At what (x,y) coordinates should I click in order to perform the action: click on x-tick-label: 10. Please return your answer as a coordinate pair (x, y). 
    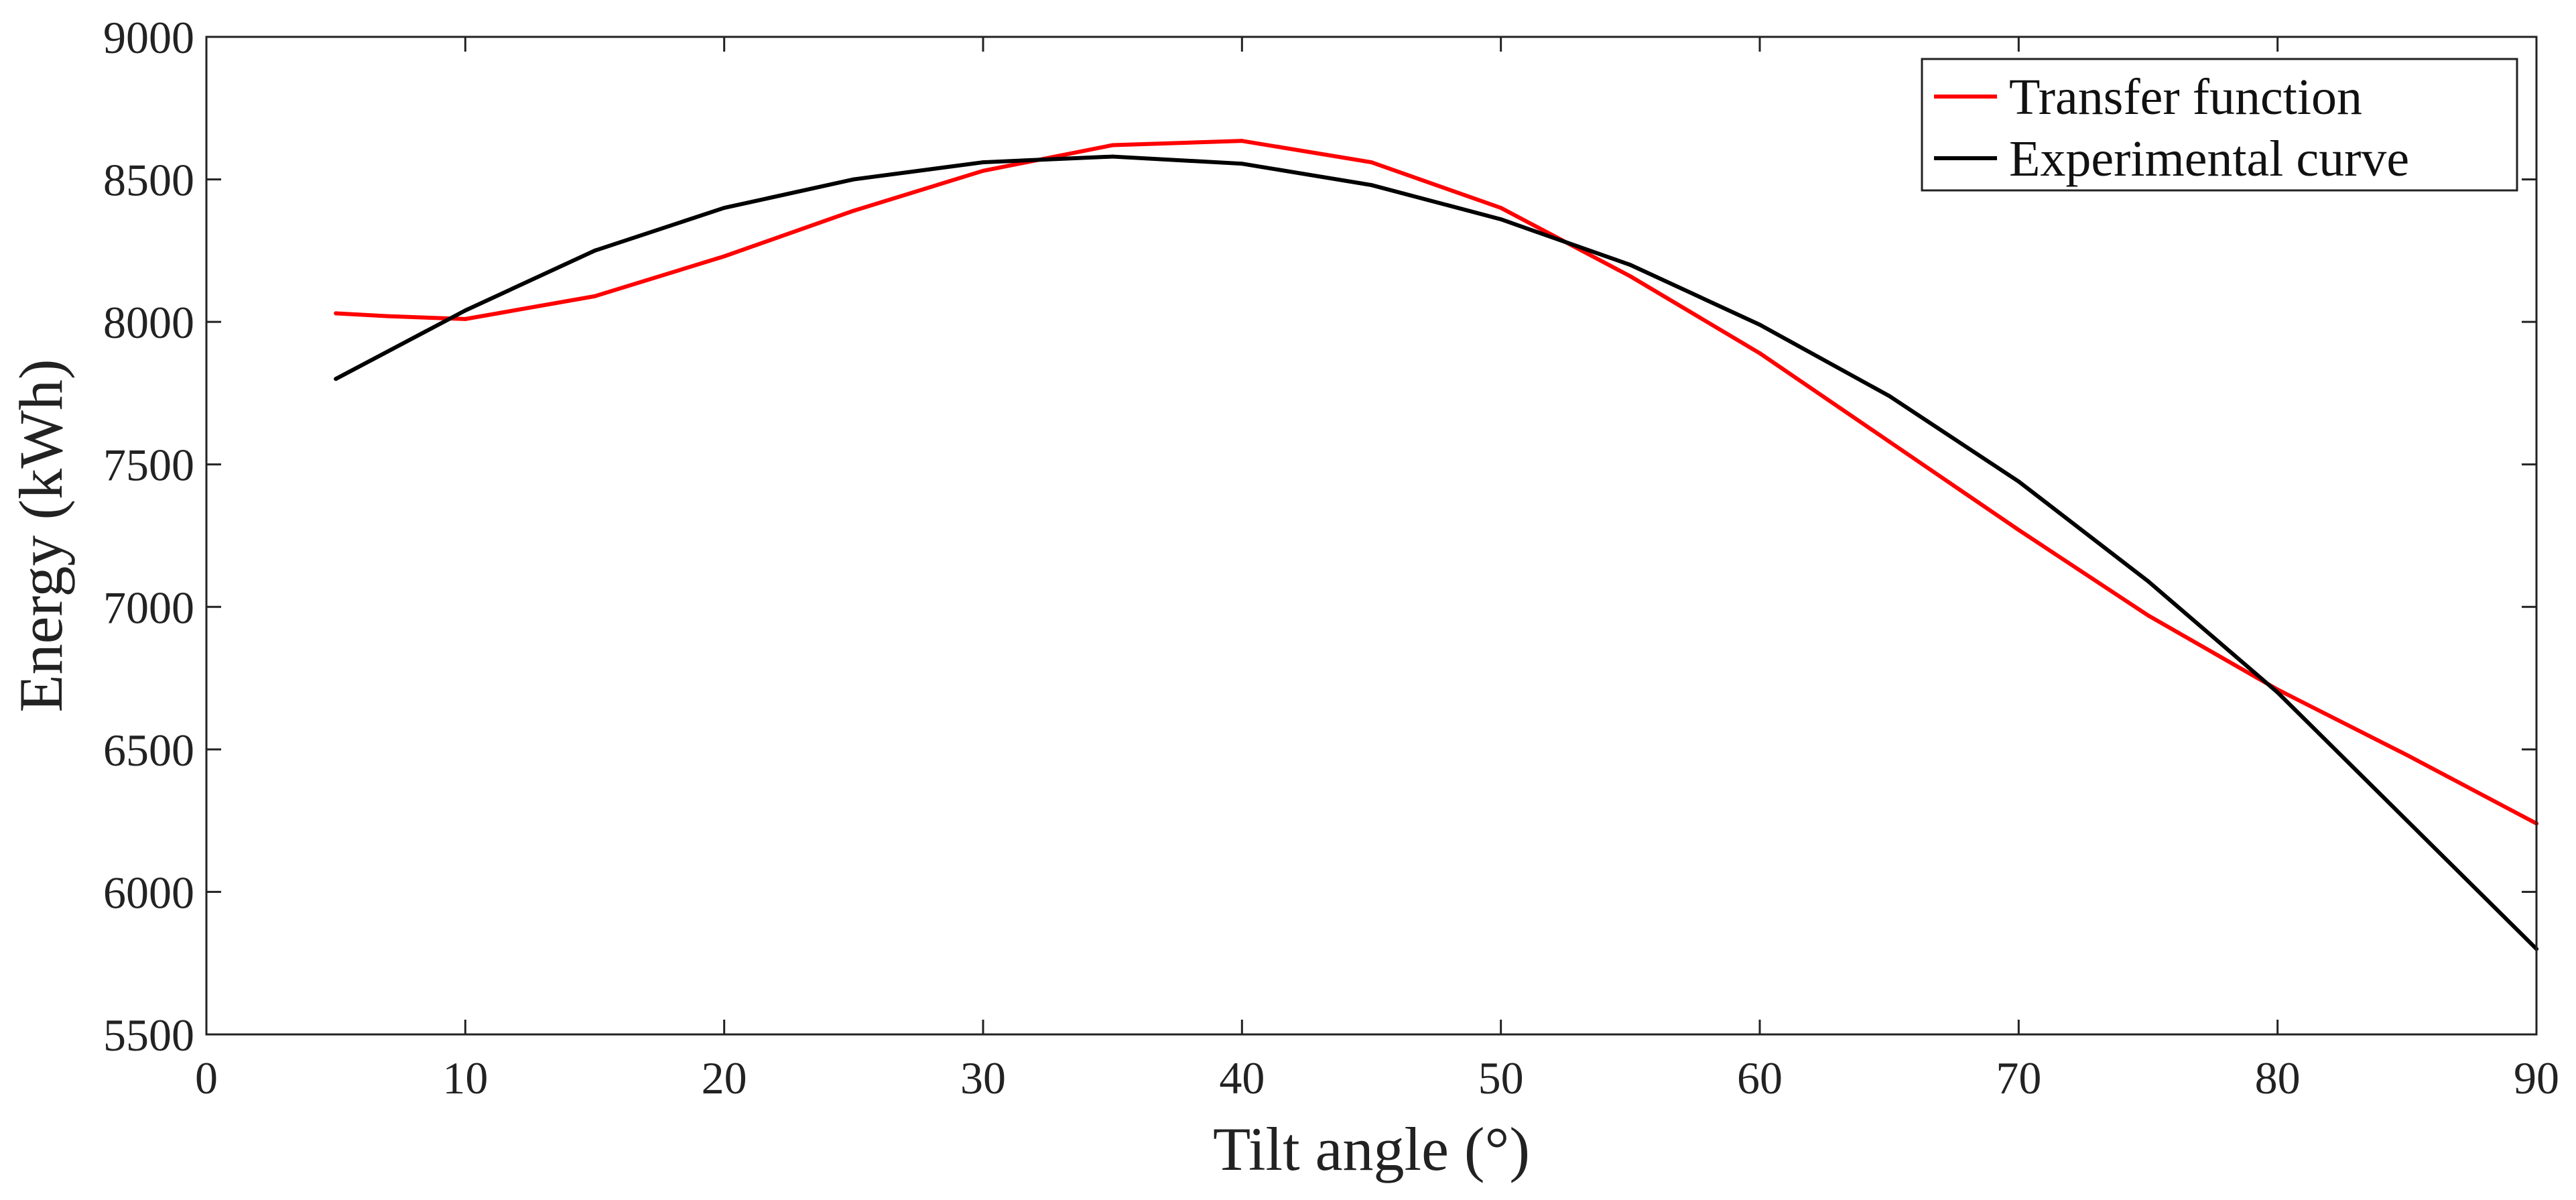
    Looking at the image, I should click on (465, 1078).